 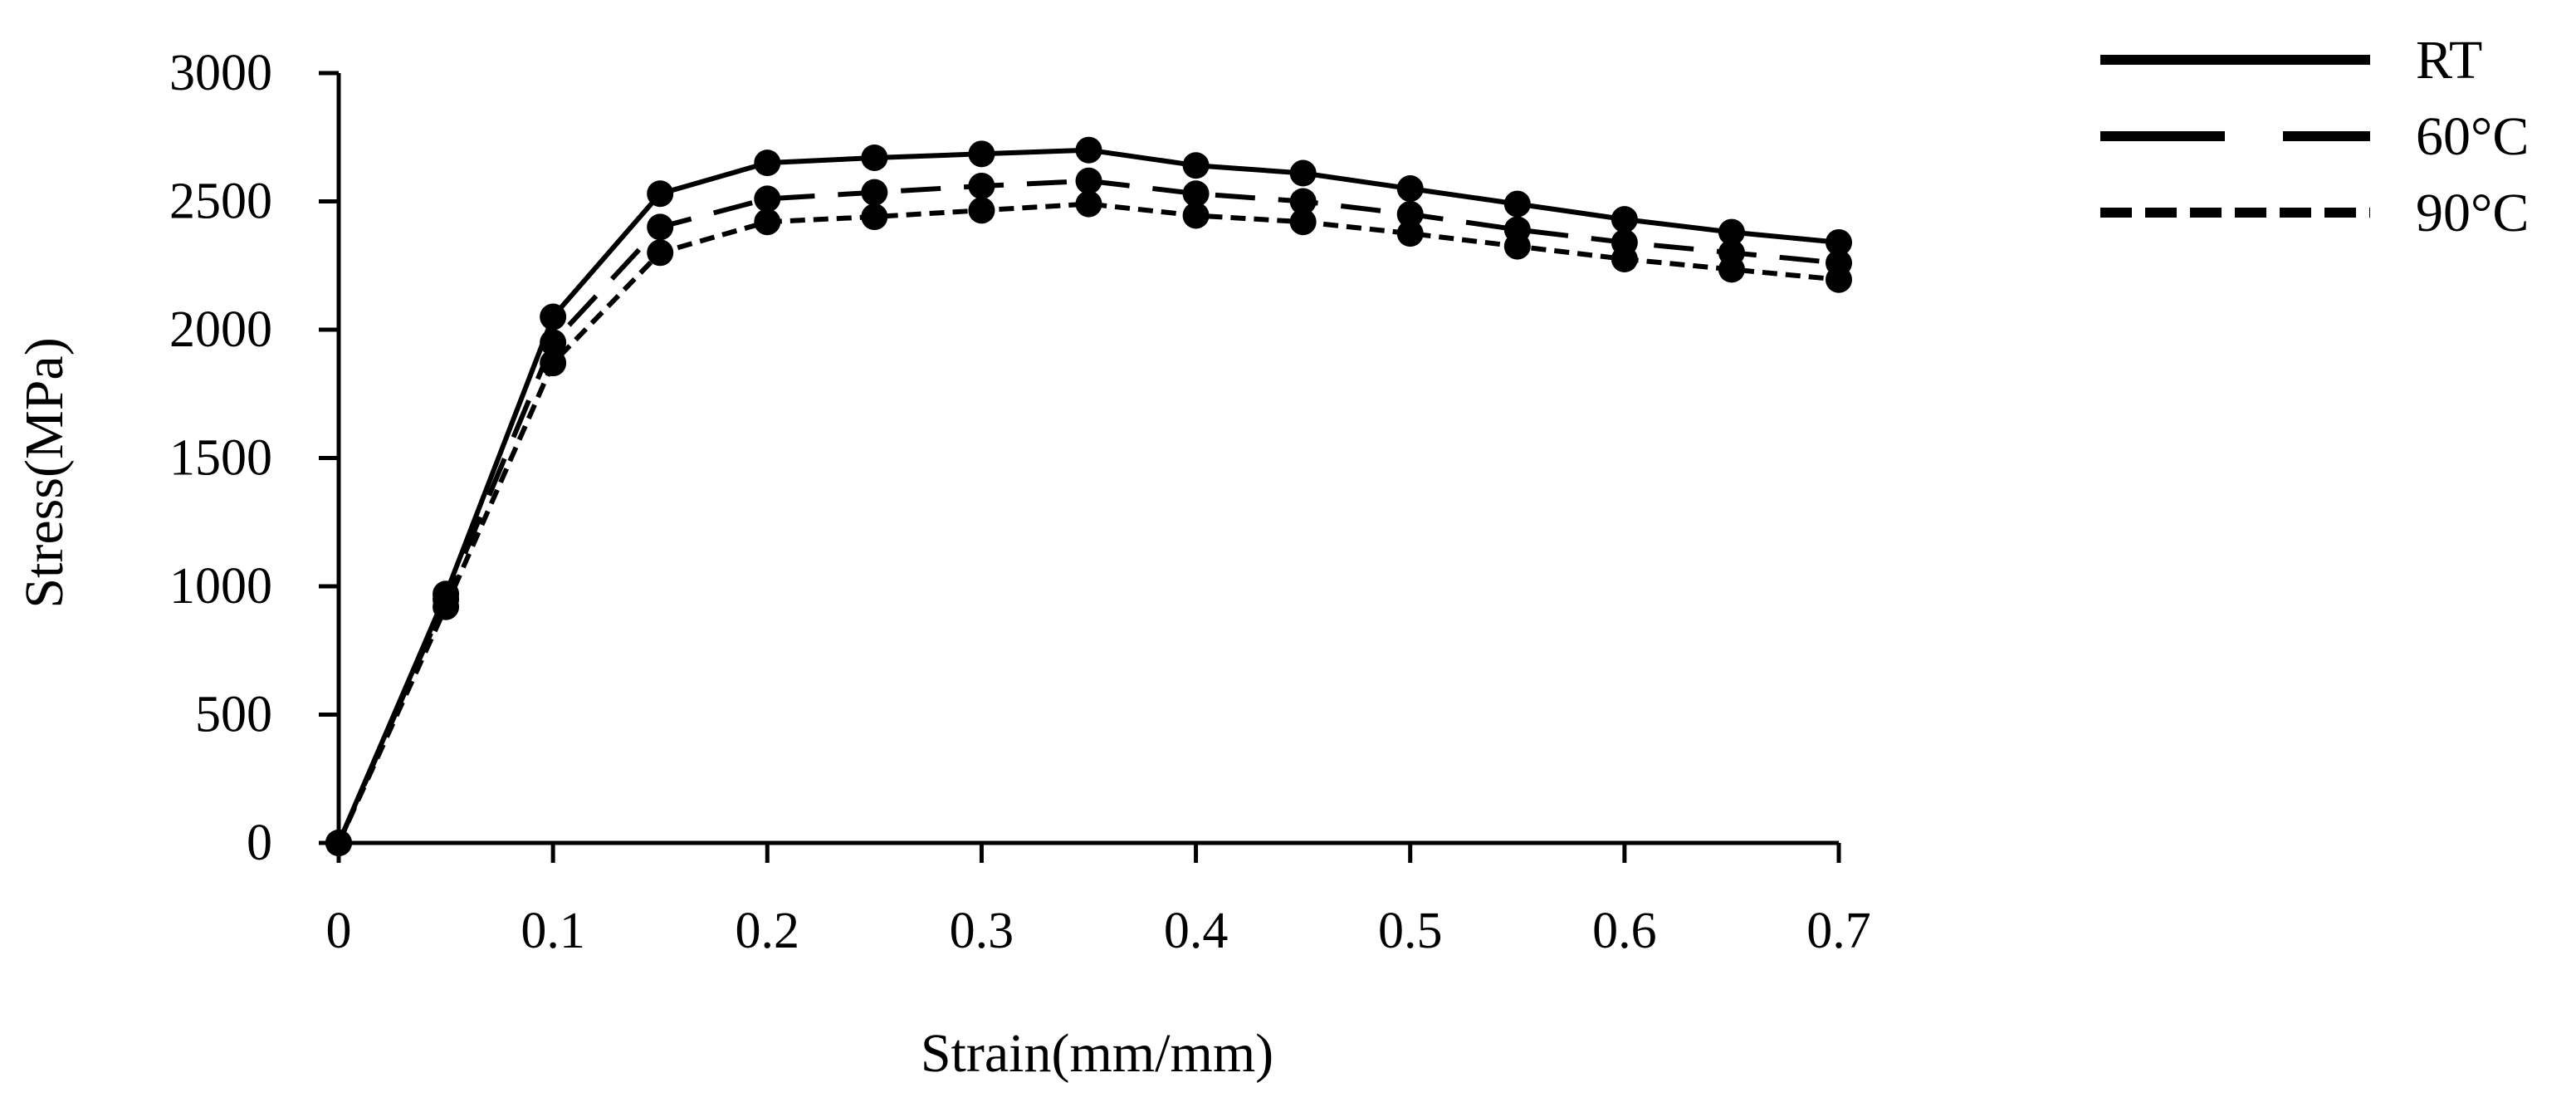 I want to click on x-tick-label: 0.4, so click(x=1196, y=931).